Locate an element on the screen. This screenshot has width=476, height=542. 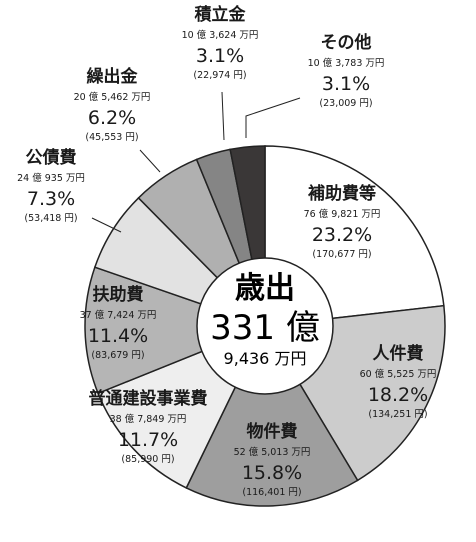
slice-per-capita-label: (53,418 円) is located at coordinates (50, 218).